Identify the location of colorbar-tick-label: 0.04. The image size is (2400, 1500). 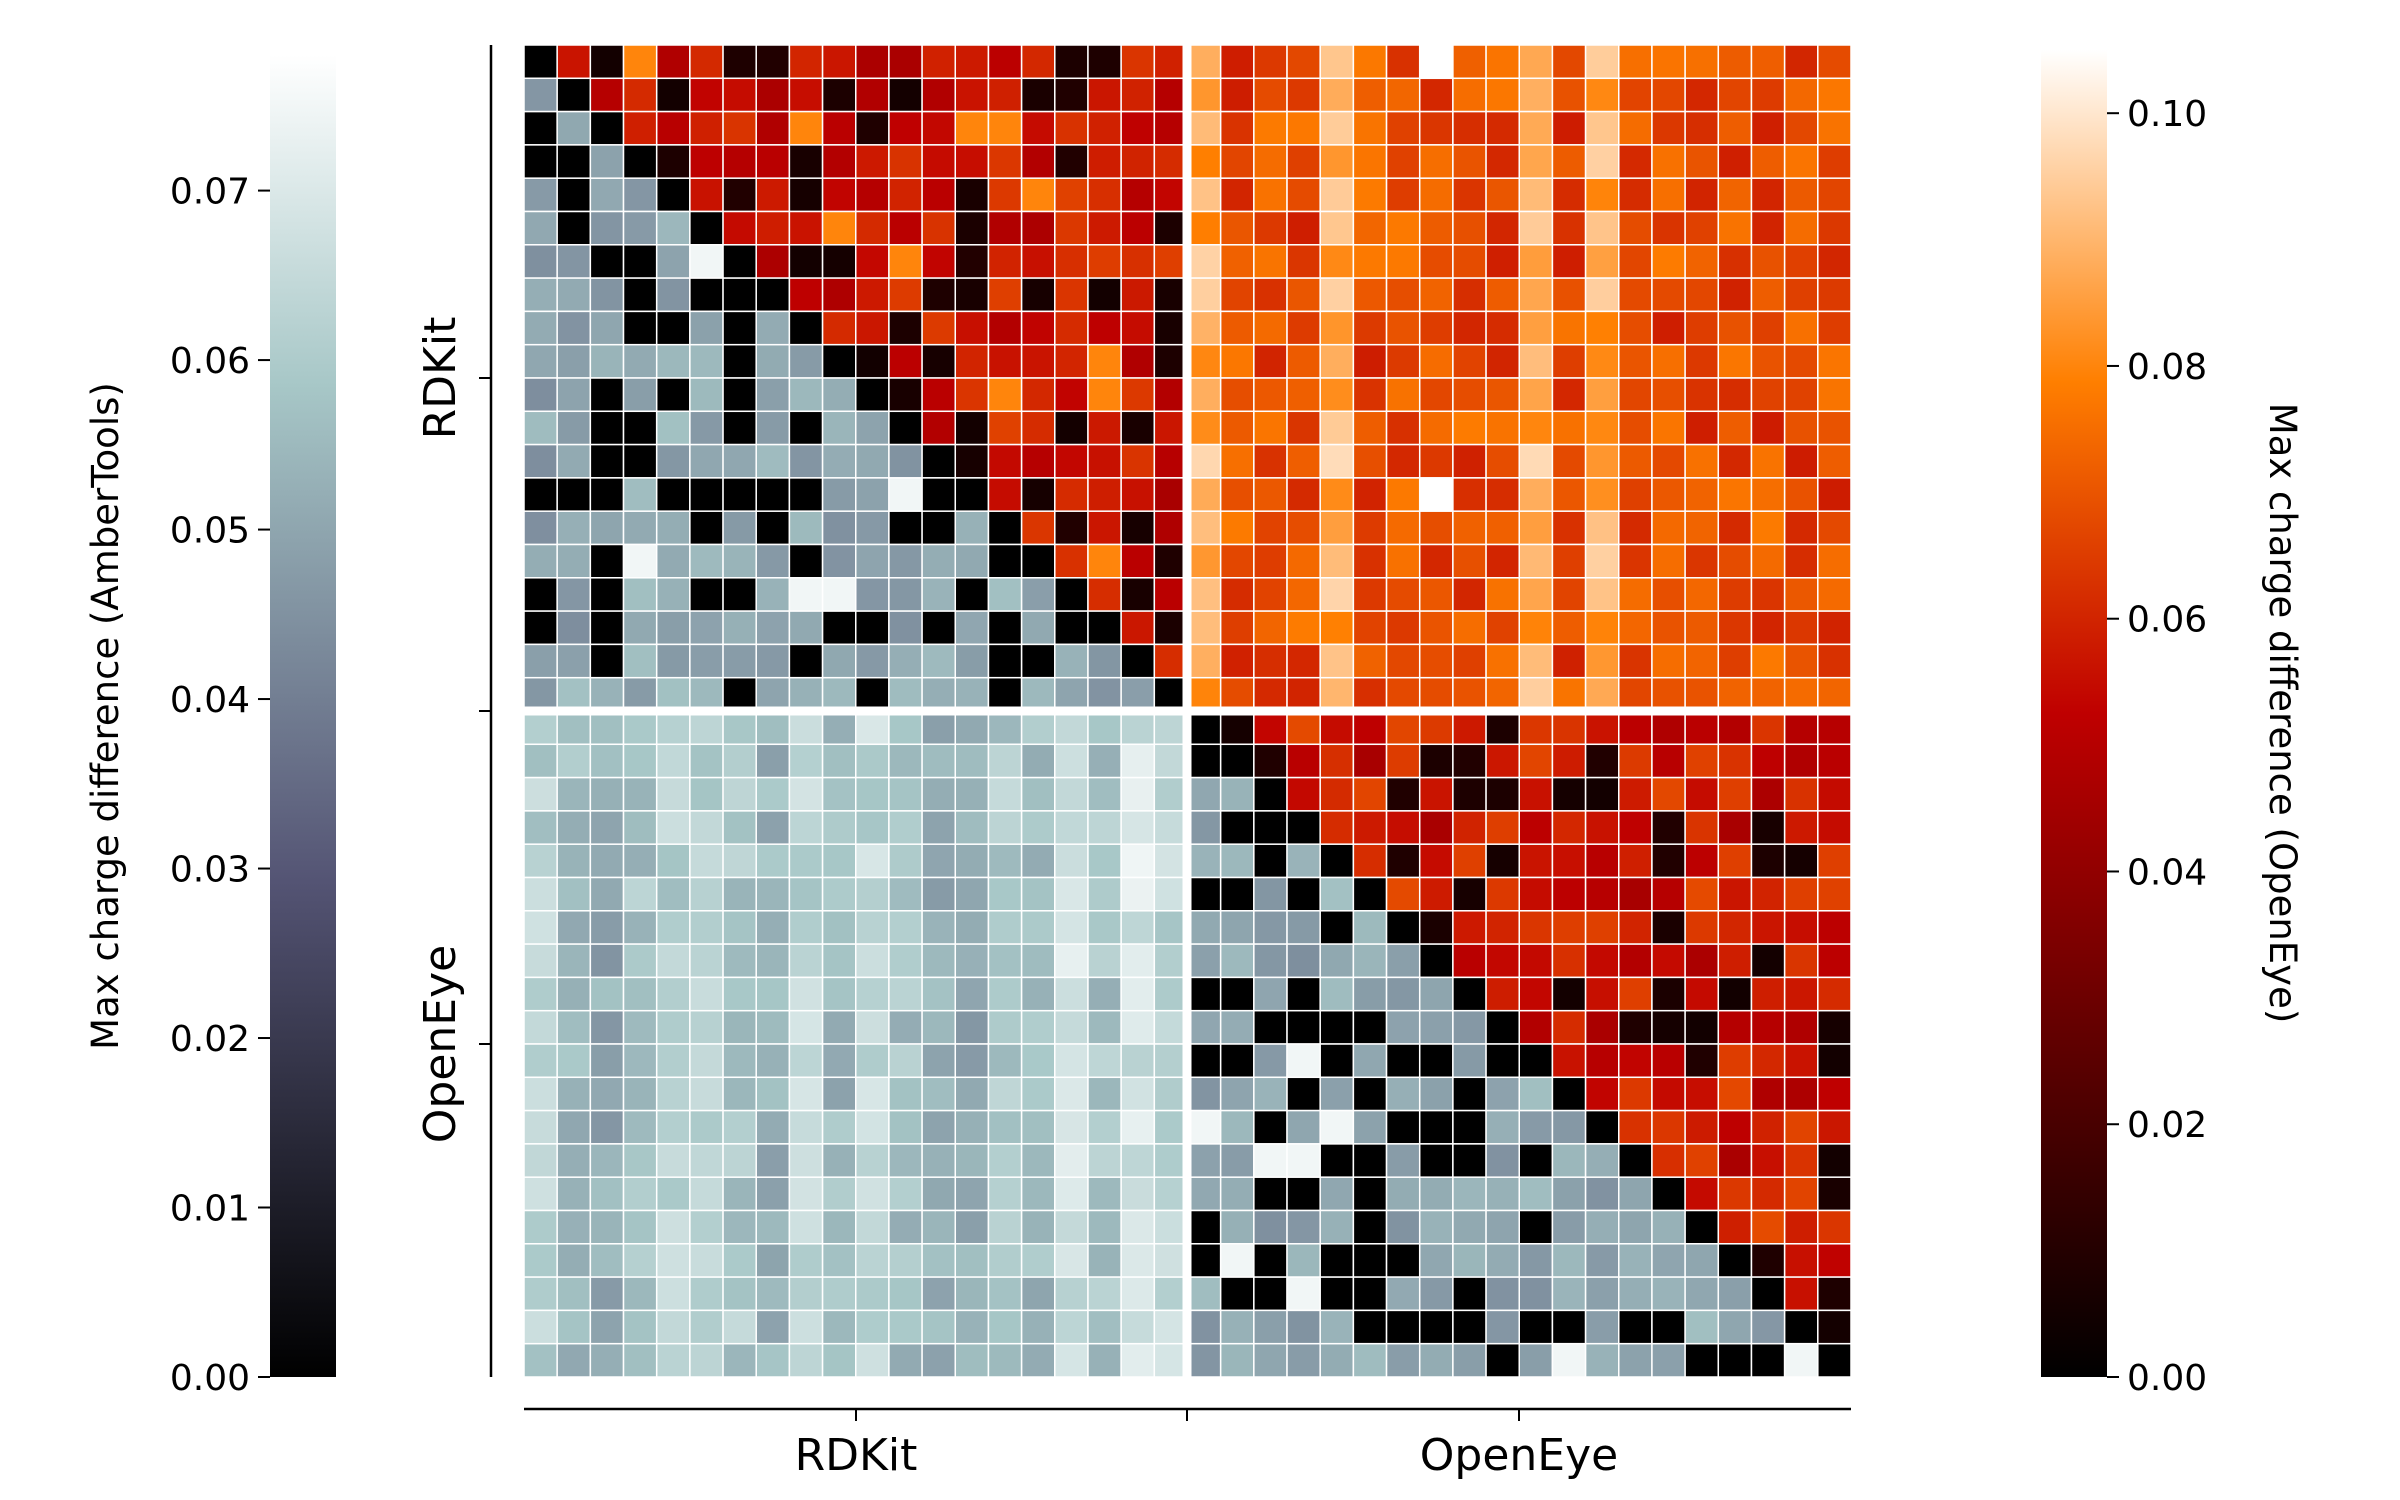
(2167, 872).